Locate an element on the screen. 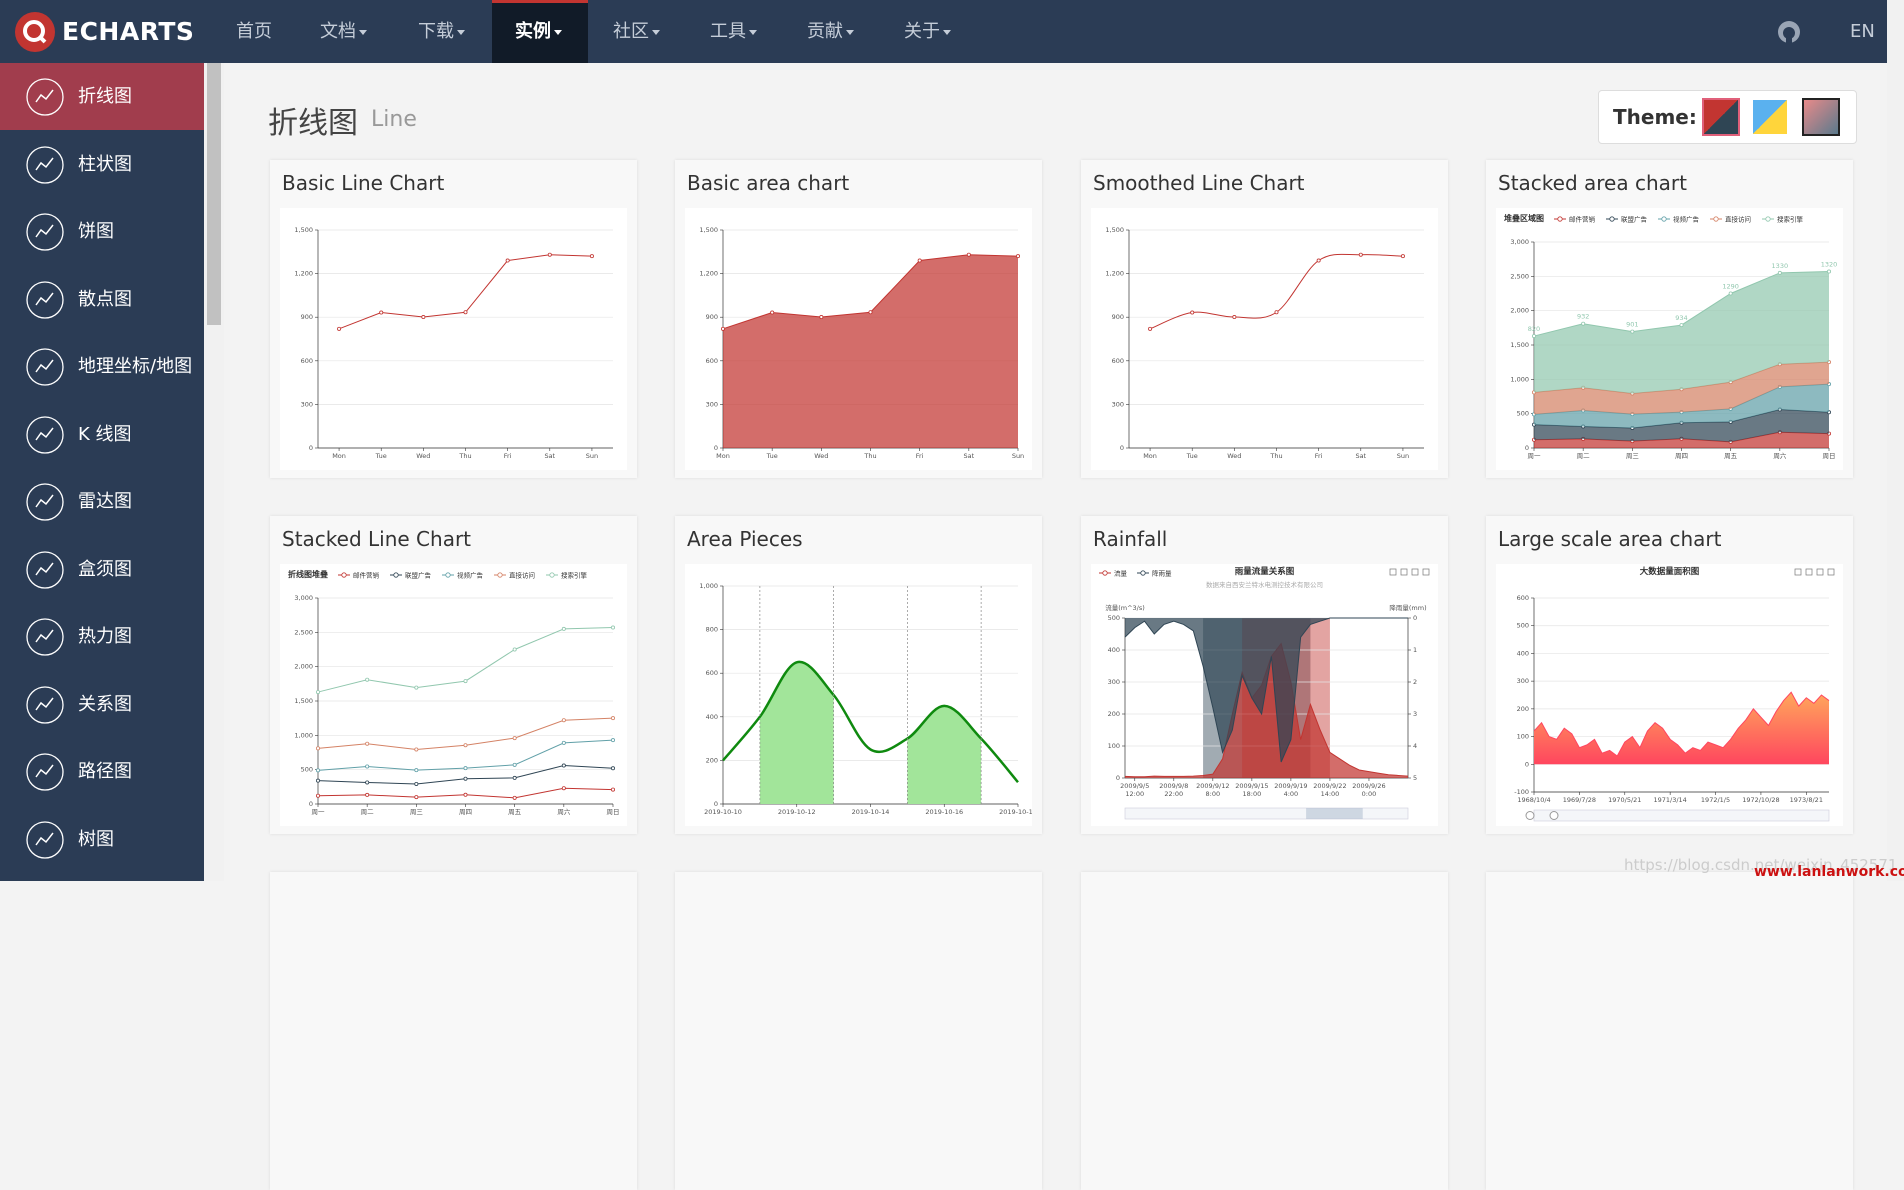  sidebar-item: 热力图 is located at coordinates (102, 636).